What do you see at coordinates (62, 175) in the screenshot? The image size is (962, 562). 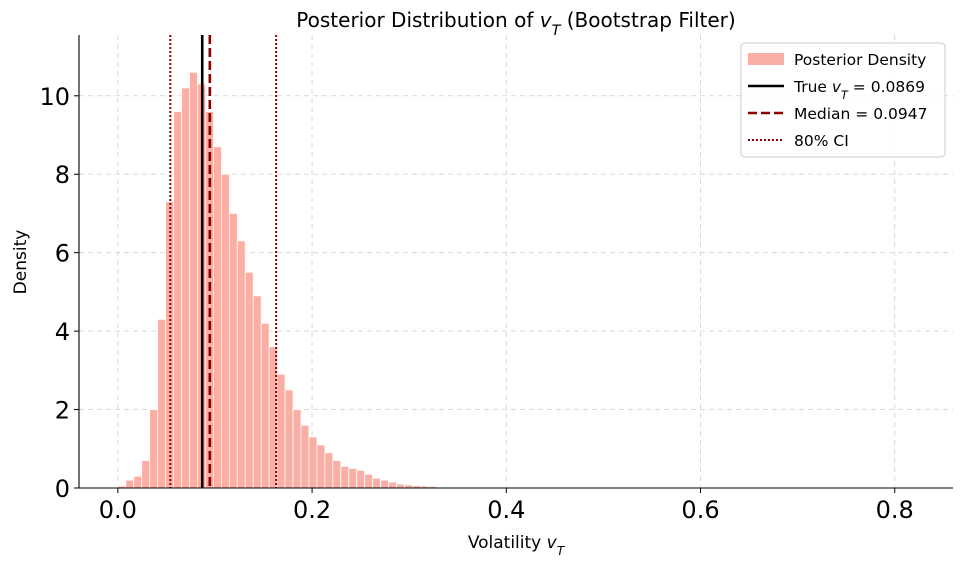 I see `y-tick-label: 8` at bounding box center [62, 175].